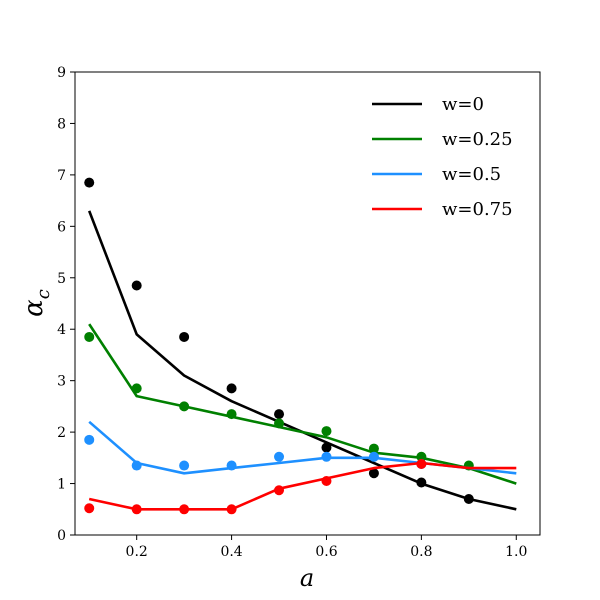 Image resolution: width=600 pixels, height=600 pixels. Describe the element at coordinates (61, 176) in the screenshot. I see `y-tick-label: 7` at that location.